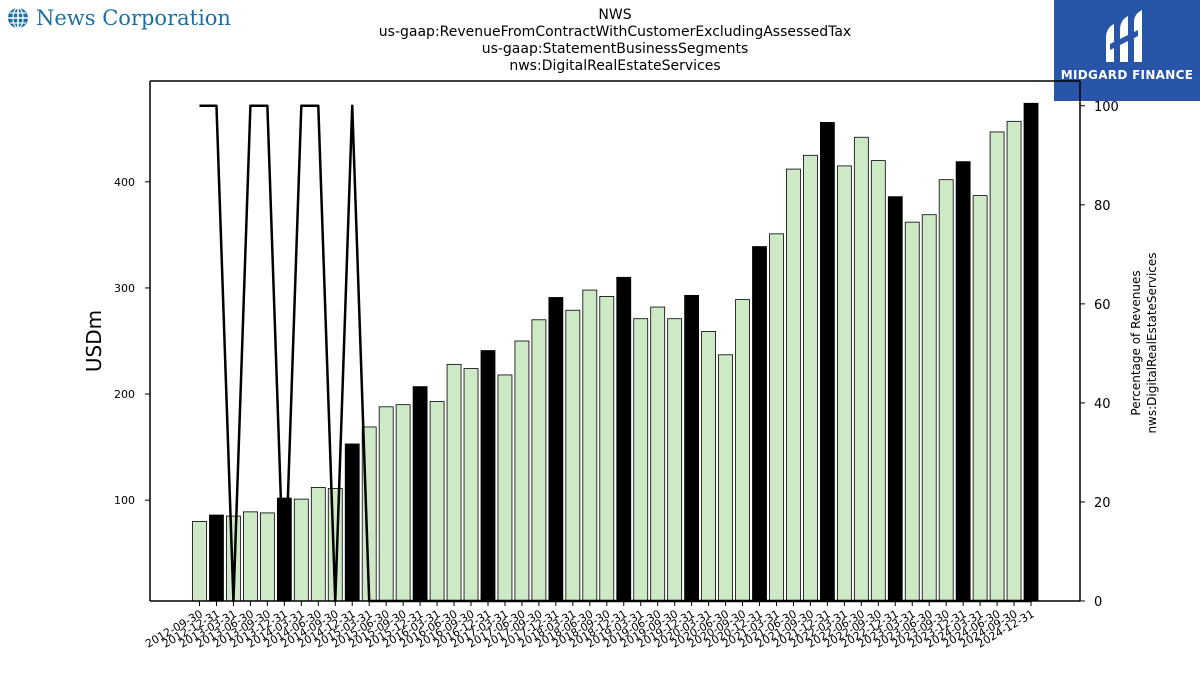  Describe the element at coordinates (1124, 36) in the screenshot. I see `midgard-emblem-icon` at that location.